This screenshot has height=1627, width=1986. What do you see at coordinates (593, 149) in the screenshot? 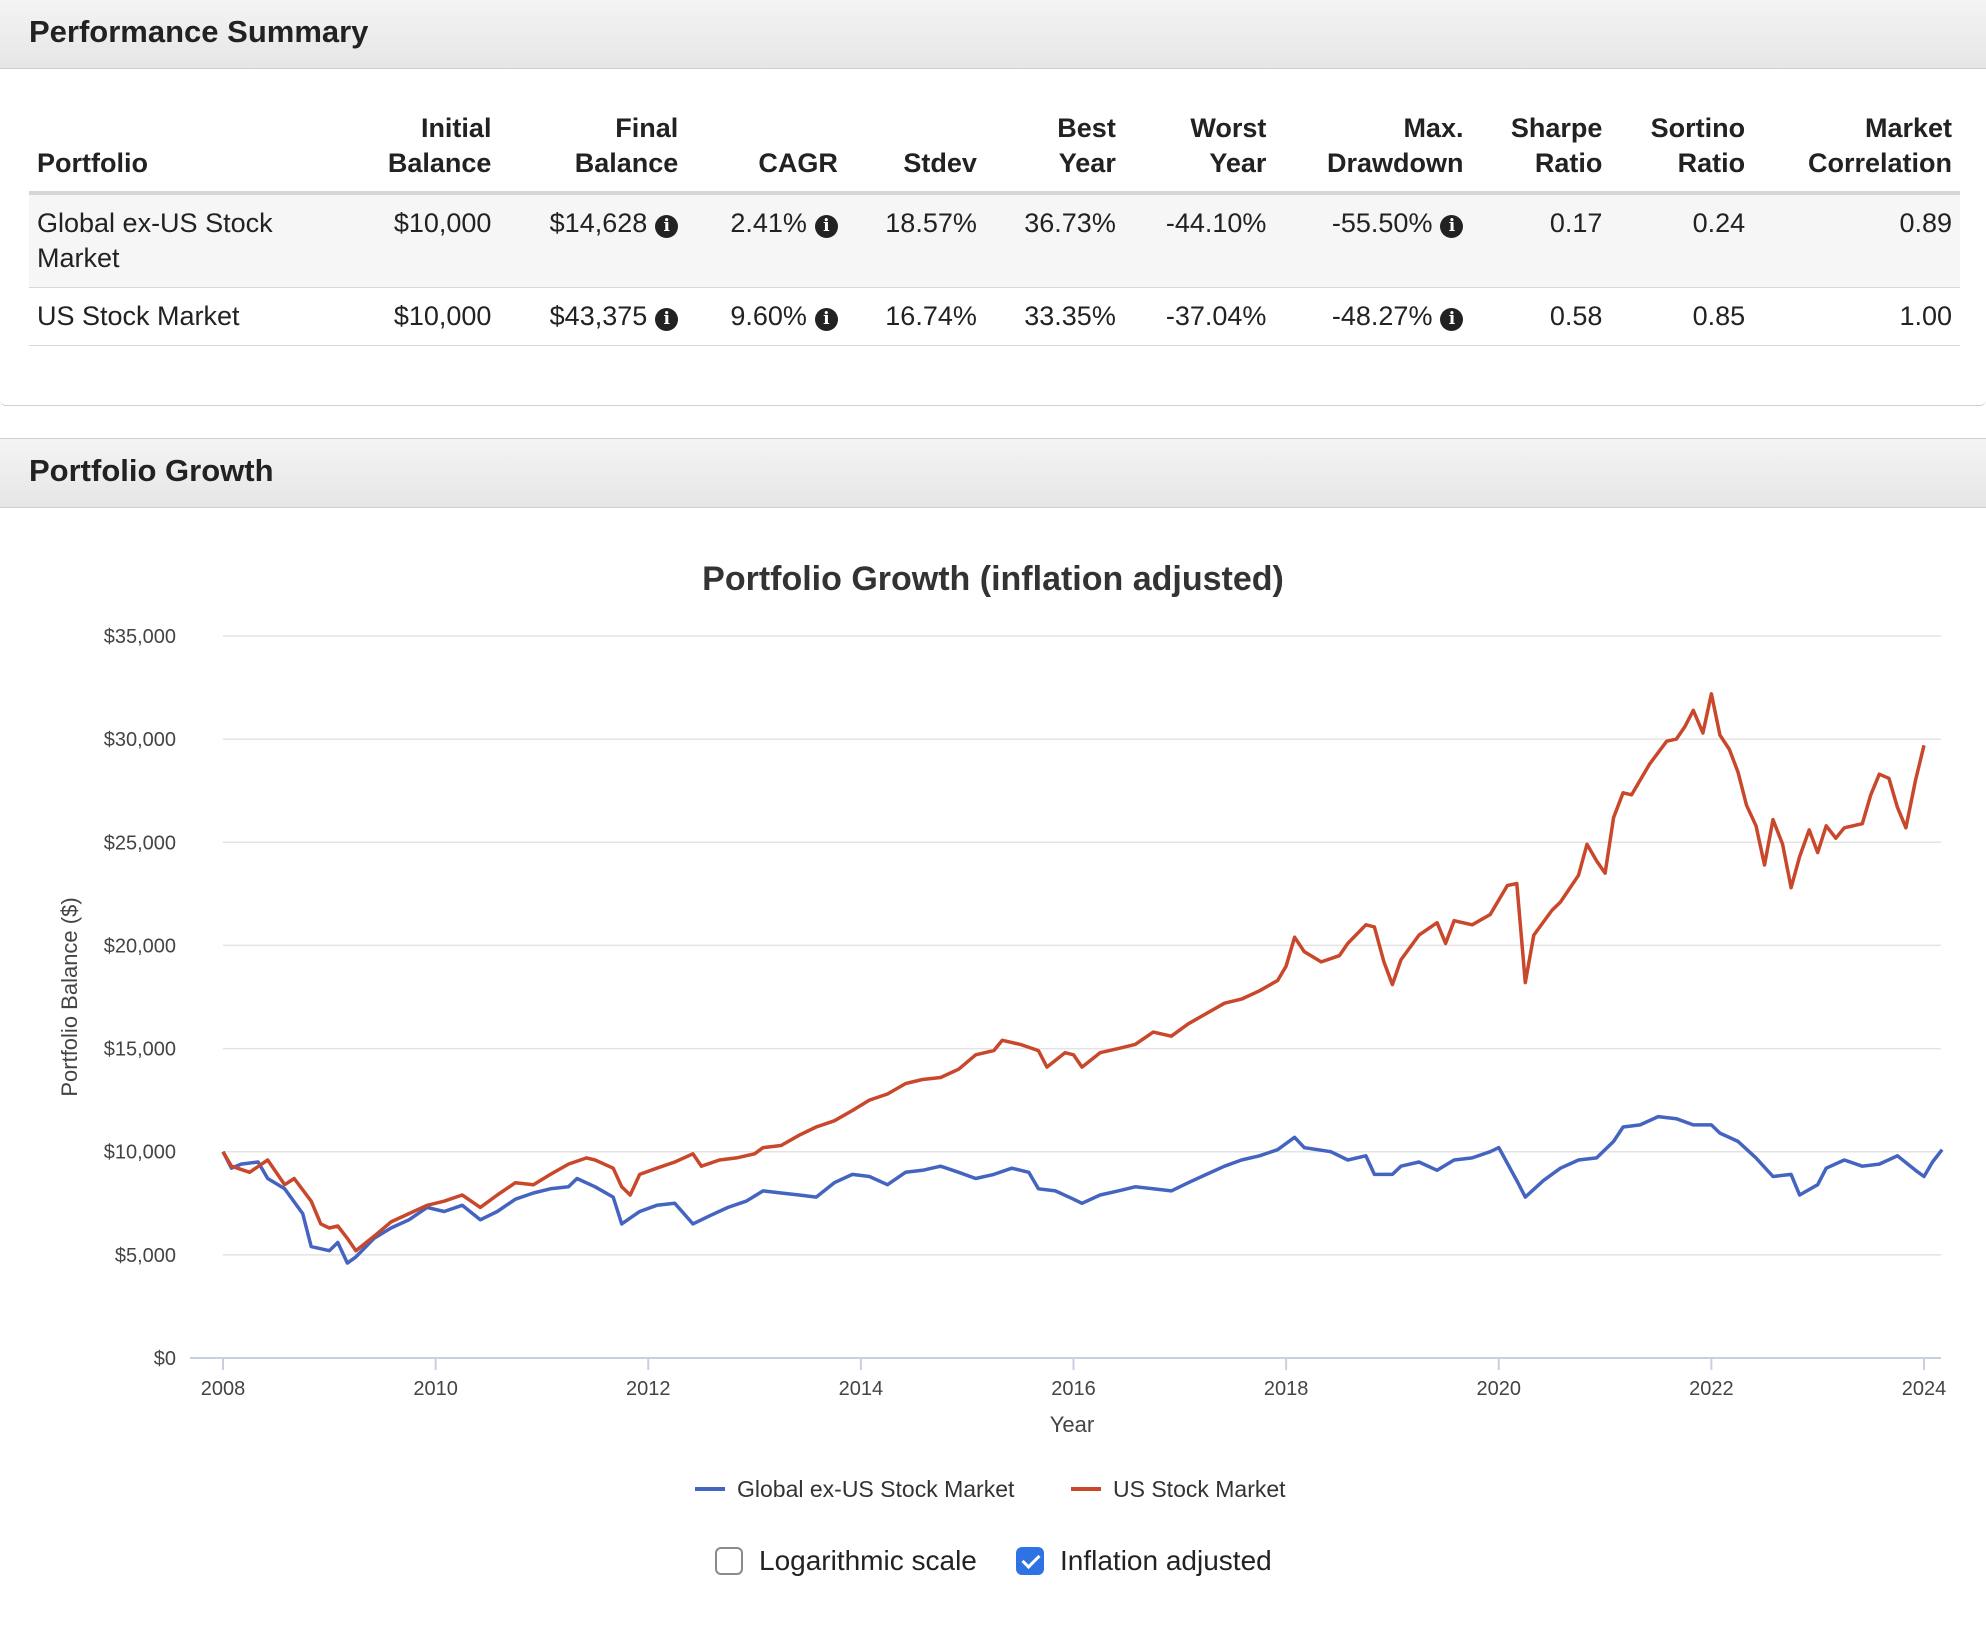
I see `column-header-final-balance: Final Balance` at bounding box center [593, 149].